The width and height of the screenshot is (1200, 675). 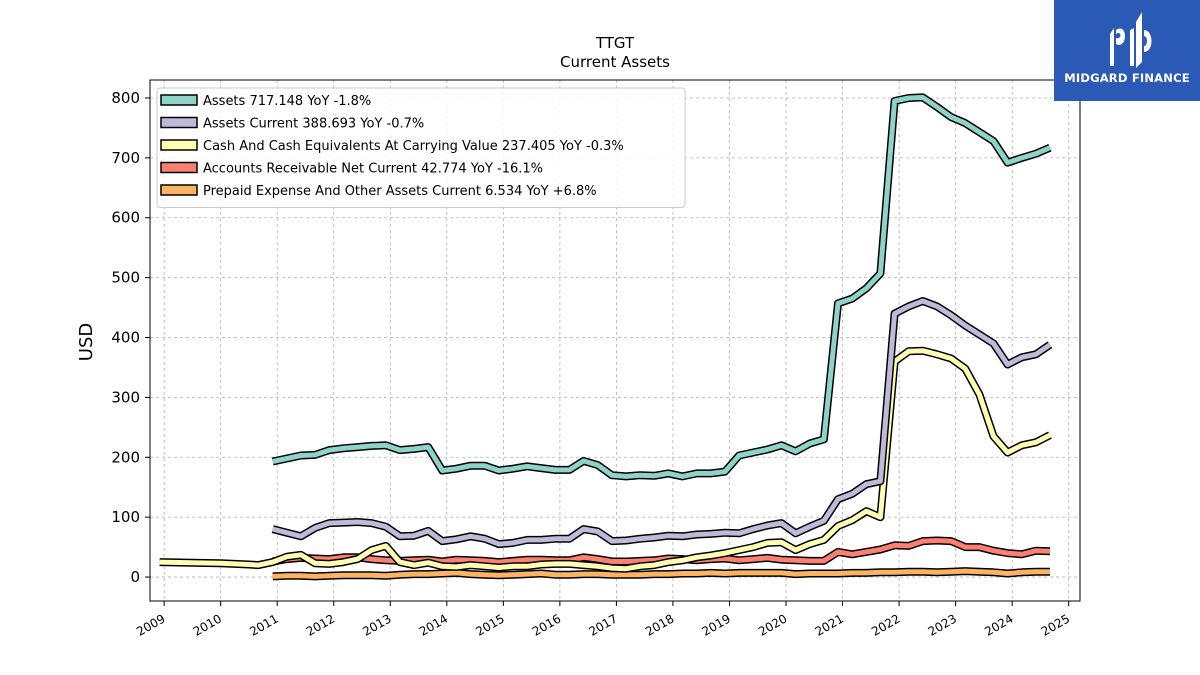 What do you see at coordinates (433, 624) in the screenshot?
I see `x-tick-label: 2014` at bounding box center [433, 624].